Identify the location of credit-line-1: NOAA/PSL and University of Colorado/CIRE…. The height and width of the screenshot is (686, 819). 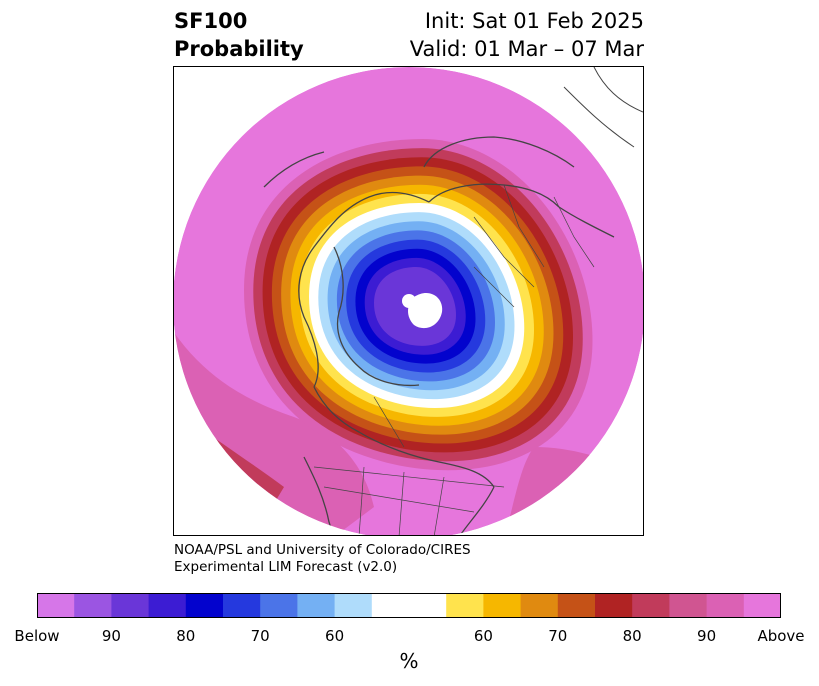
(322, 550).